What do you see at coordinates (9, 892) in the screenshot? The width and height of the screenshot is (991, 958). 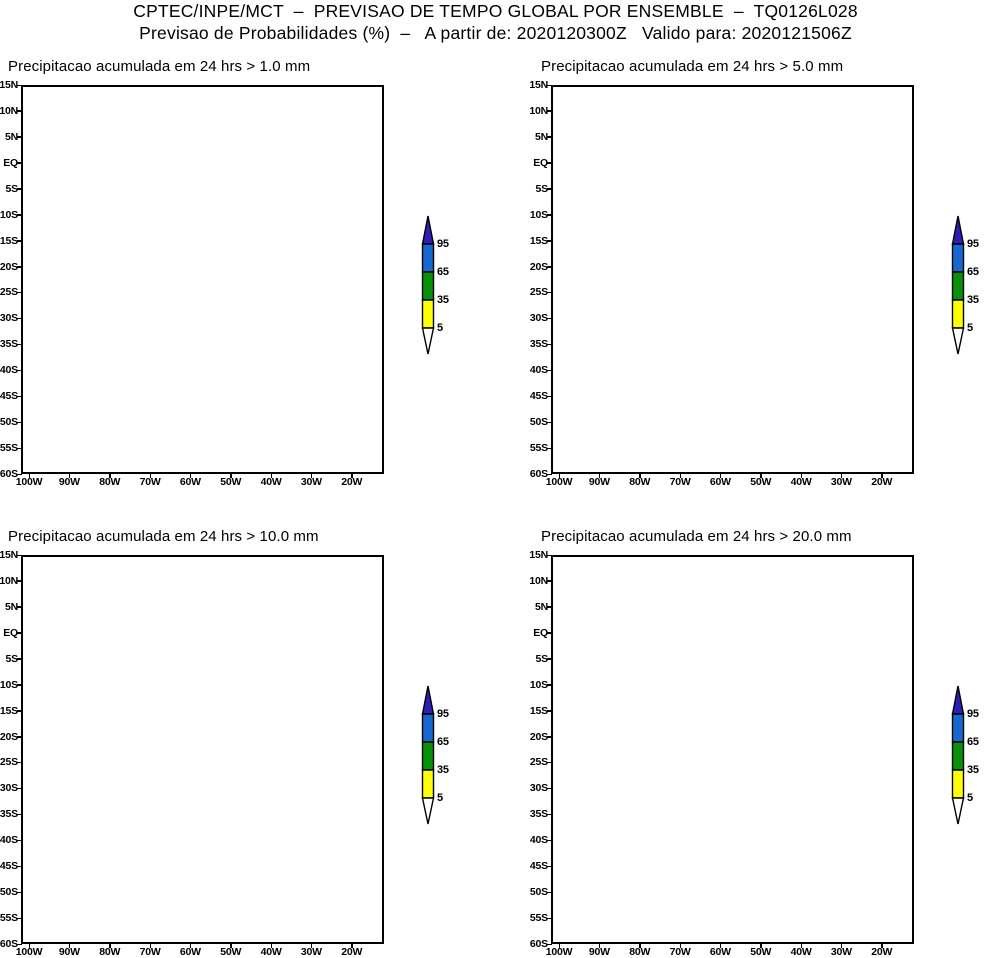 I see `y-tick-label: 50S` at bounding box center [9, 892].